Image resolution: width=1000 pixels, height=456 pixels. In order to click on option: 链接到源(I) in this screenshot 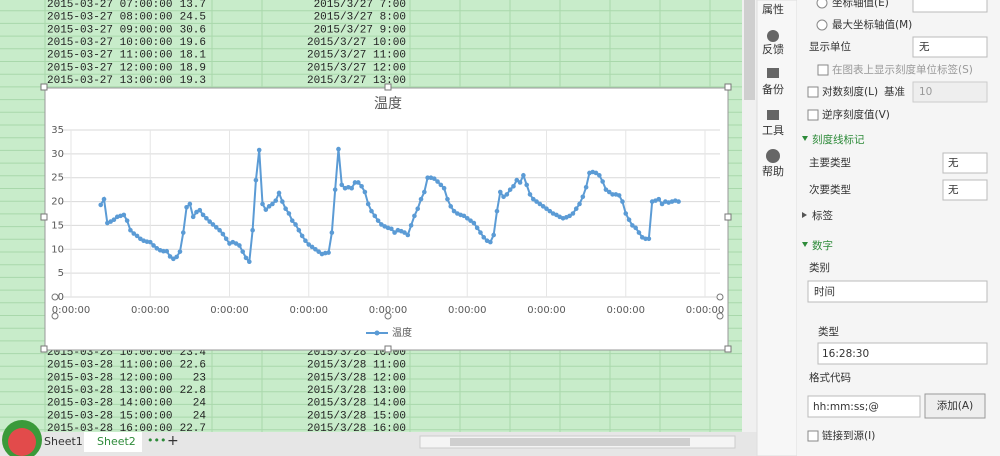, I will do `click(848, 435)`.